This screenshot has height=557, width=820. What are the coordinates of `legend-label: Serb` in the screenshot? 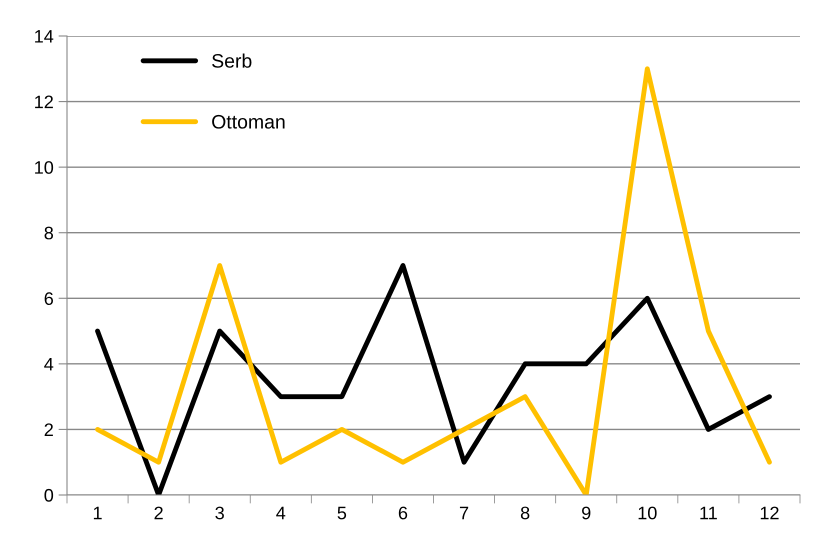 It's located at (232, 61).